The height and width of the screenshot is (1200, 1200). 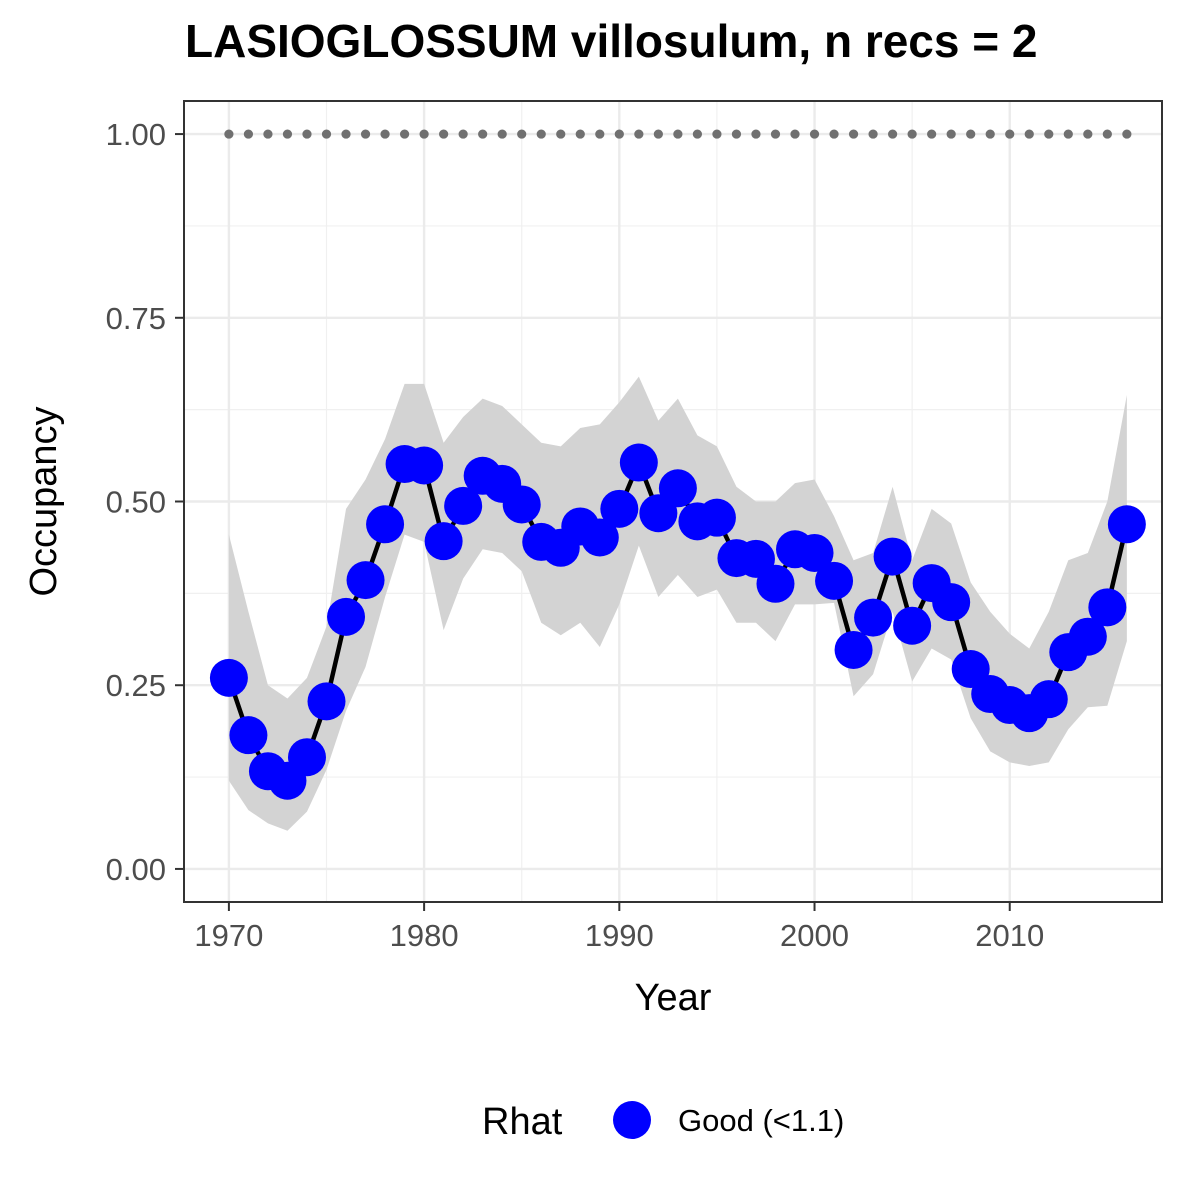 What do you see at coordinates (44, 501) in the screenshot?
I see `y-axis-title: Occupancy` at bounding box center [44, 501].